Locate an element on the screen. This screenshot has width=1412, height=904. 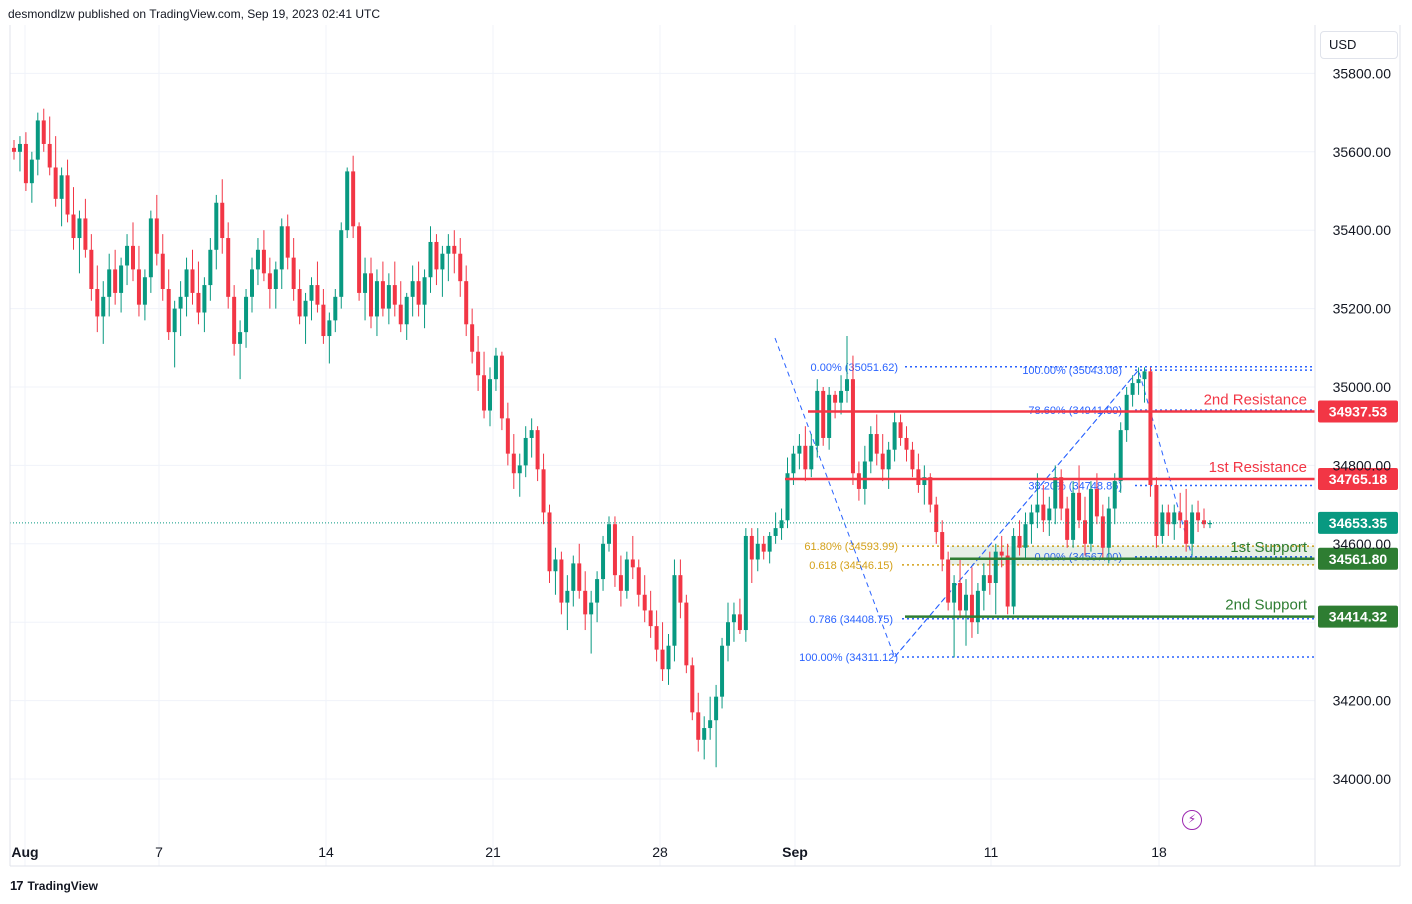
level-name-label: 2nd Resistance is located at coordinates (1255, 399).